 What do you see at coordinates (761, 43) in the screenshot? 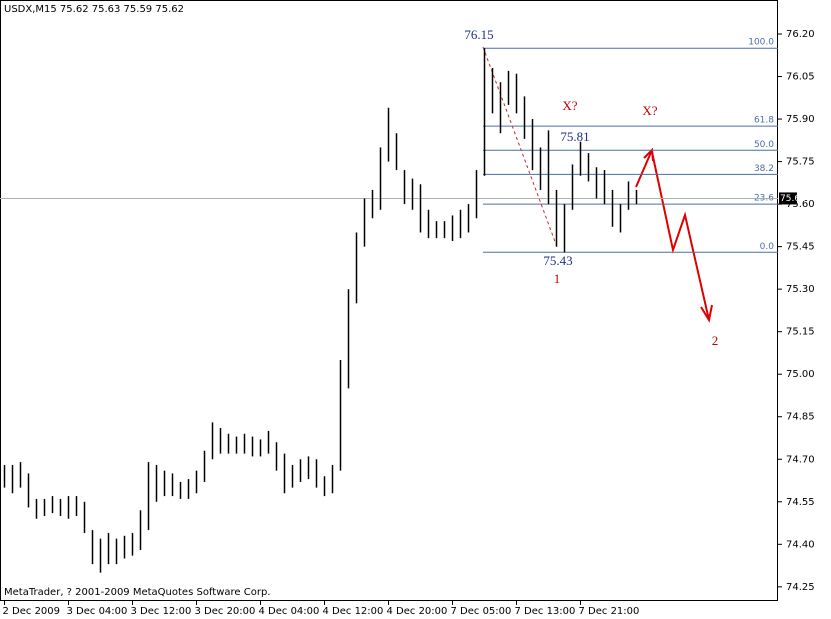
I see `fib-label: 100.0` at bounding box center [761, 43].